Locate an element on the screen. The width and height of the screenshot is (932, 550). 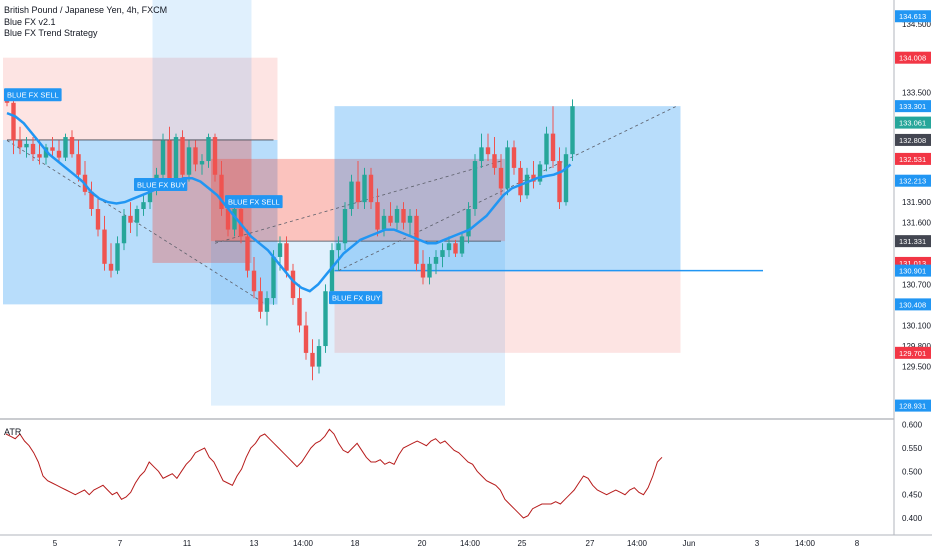
price-tag-text: 128.931 is located at coordinates (912, 406).